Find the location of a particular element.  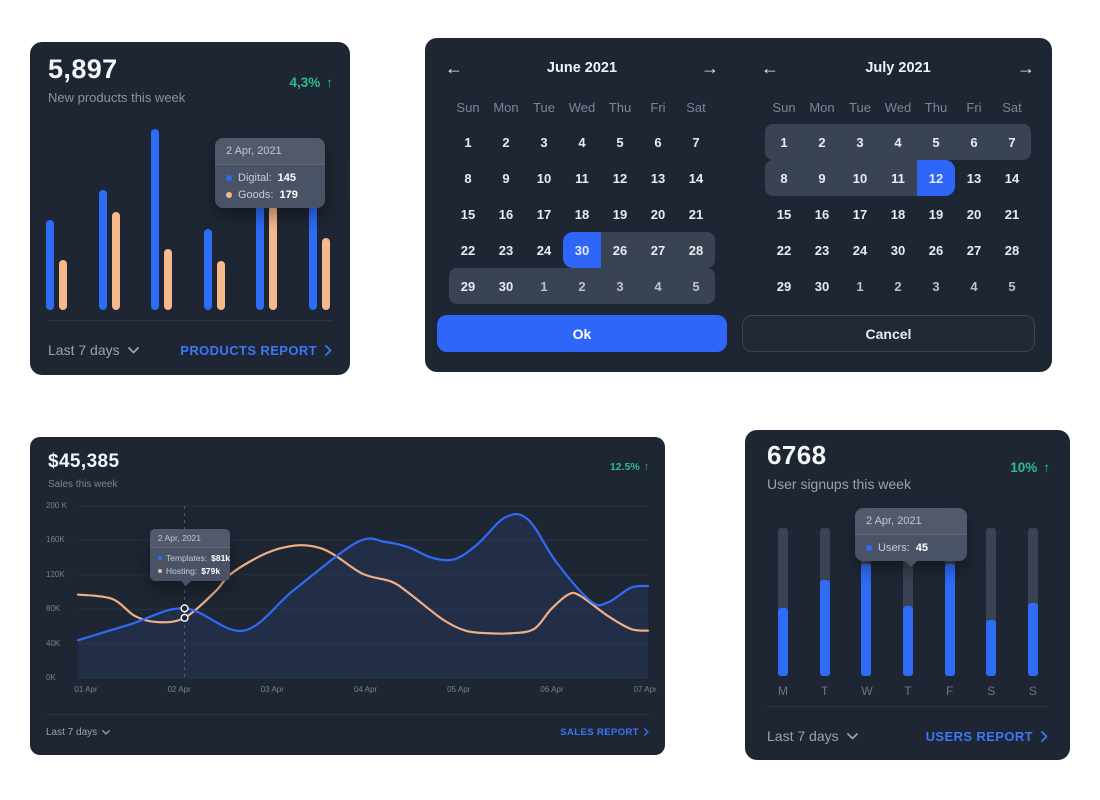

sales-change-value: 12.5% is located at coordinates (624, 467).